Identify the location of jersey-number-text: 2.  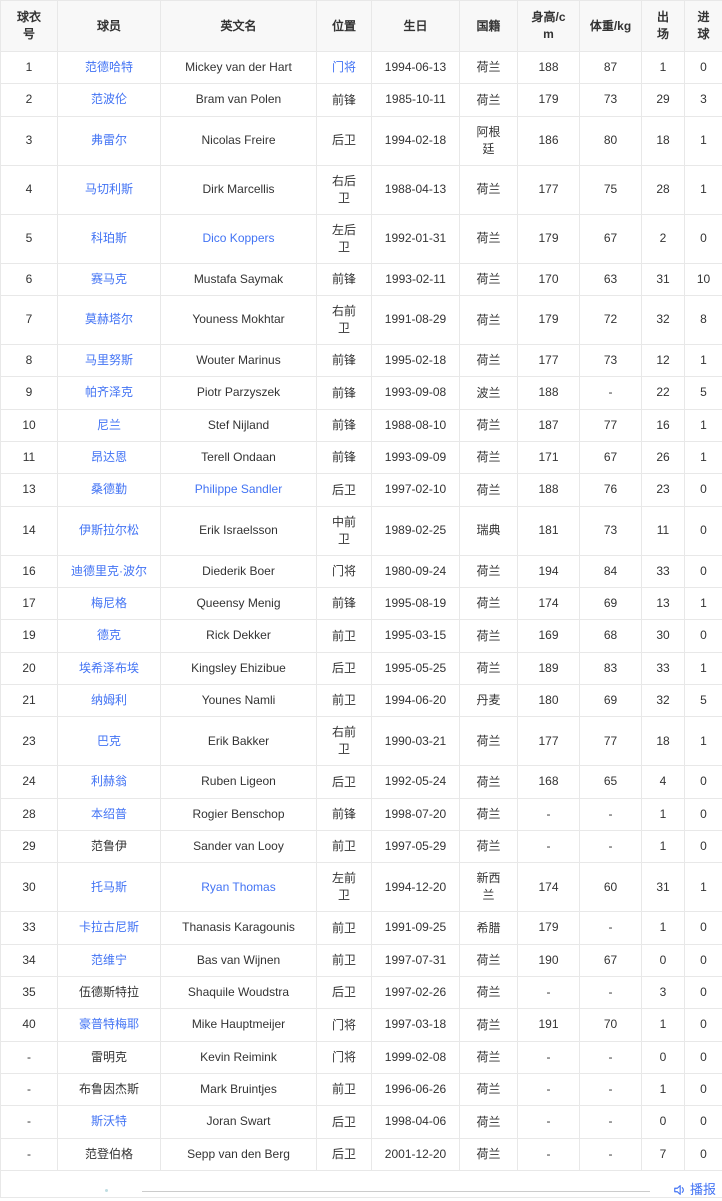
(29, 99).